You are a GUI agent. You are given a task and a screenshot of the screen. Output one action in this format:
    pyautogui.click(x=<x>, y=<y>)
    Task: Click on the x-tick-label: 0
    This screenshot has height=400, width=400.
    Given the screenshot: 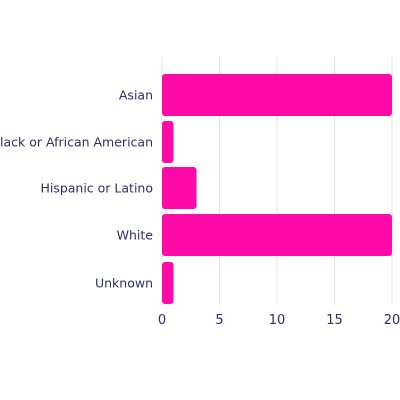 What is the action you would take?
    pyautogui.click(x=162, y=320)
    